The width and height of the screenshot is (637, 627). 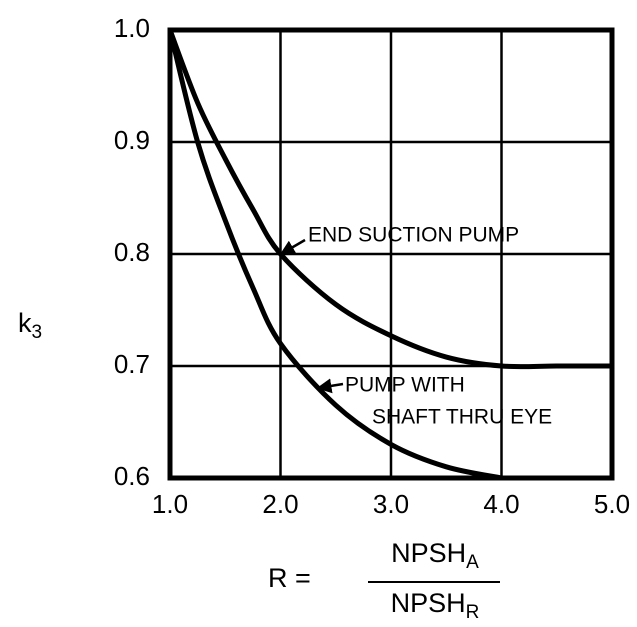 I want to click on x-tick-label: 4.0, so click(x=501, y=504).